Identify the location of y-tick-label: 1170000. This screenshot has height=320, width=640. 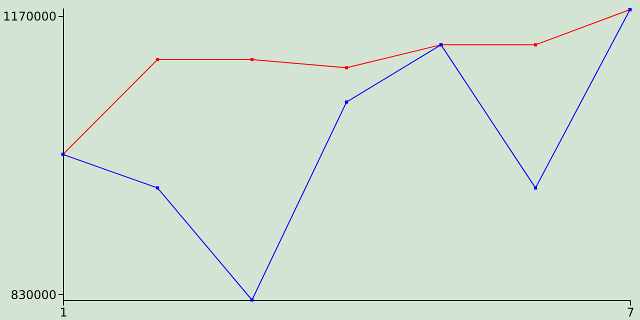
(29, 17).